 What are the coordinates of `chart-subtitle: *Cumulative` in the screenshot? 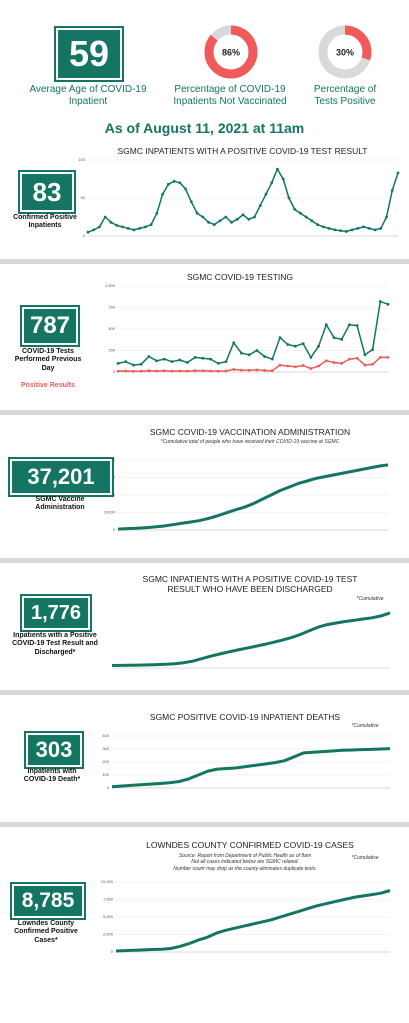 It's located at (370, 599).